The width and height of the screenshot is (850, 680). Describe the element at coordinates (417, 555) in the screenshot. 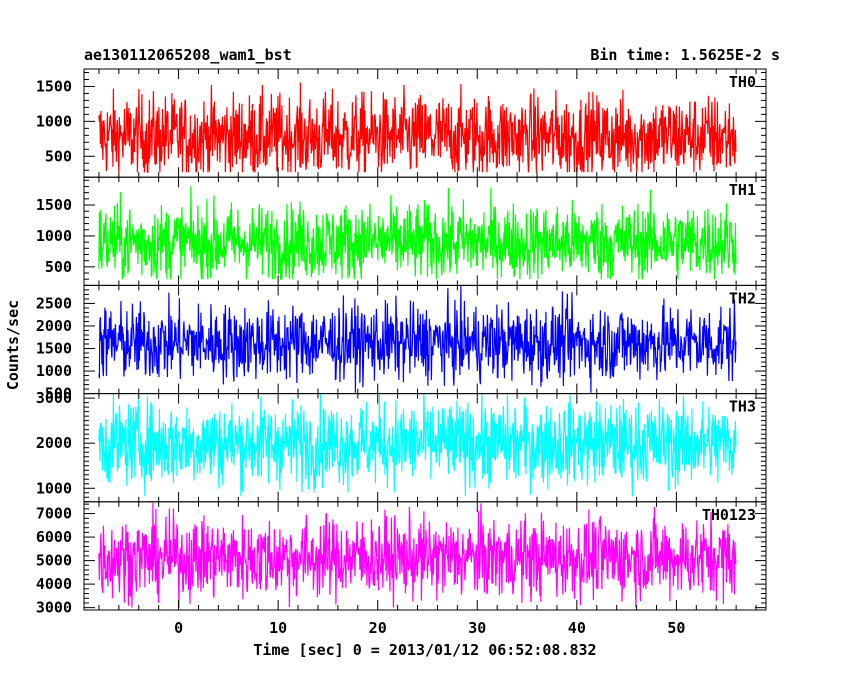

I see `series-line-th0123` at that location.